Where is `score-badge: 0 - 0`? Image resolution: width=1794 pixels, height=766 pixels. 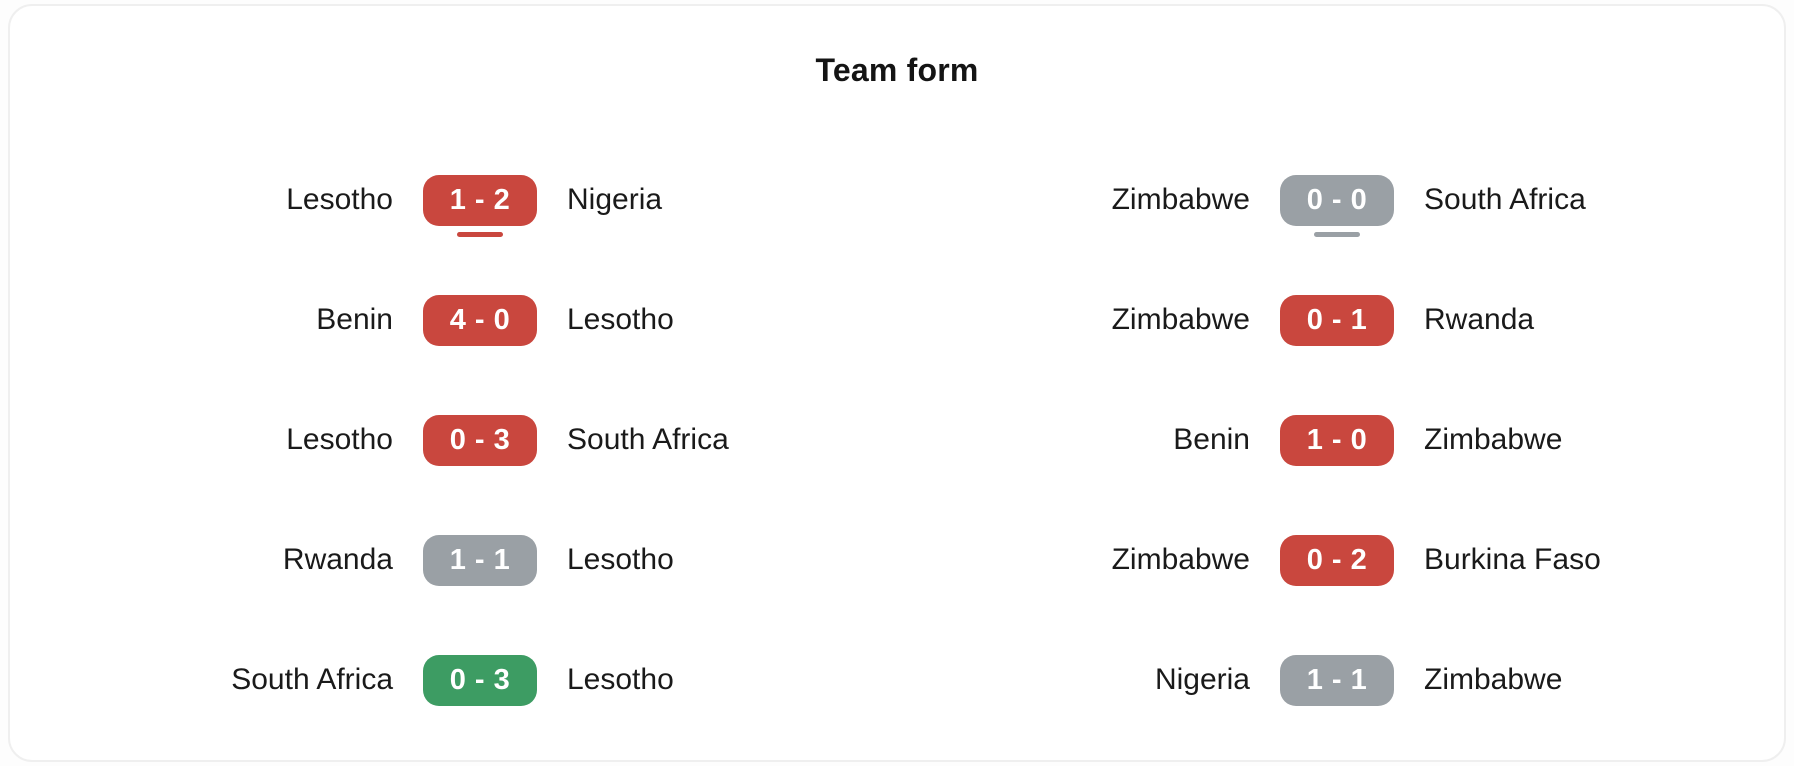 score-badge: 0 - 0 is located at coordinates (1337, 200).